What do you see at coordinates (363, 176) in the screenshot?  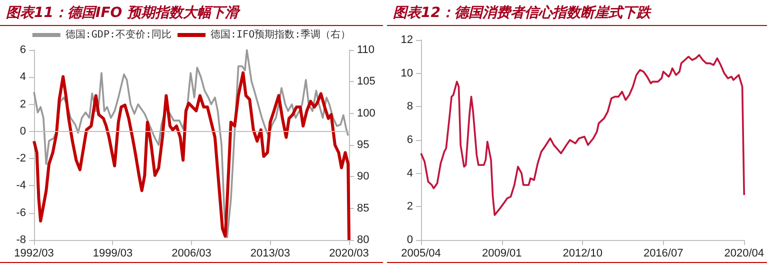 I see `y2-tick-label: 90` at bounding box center [363, 176].